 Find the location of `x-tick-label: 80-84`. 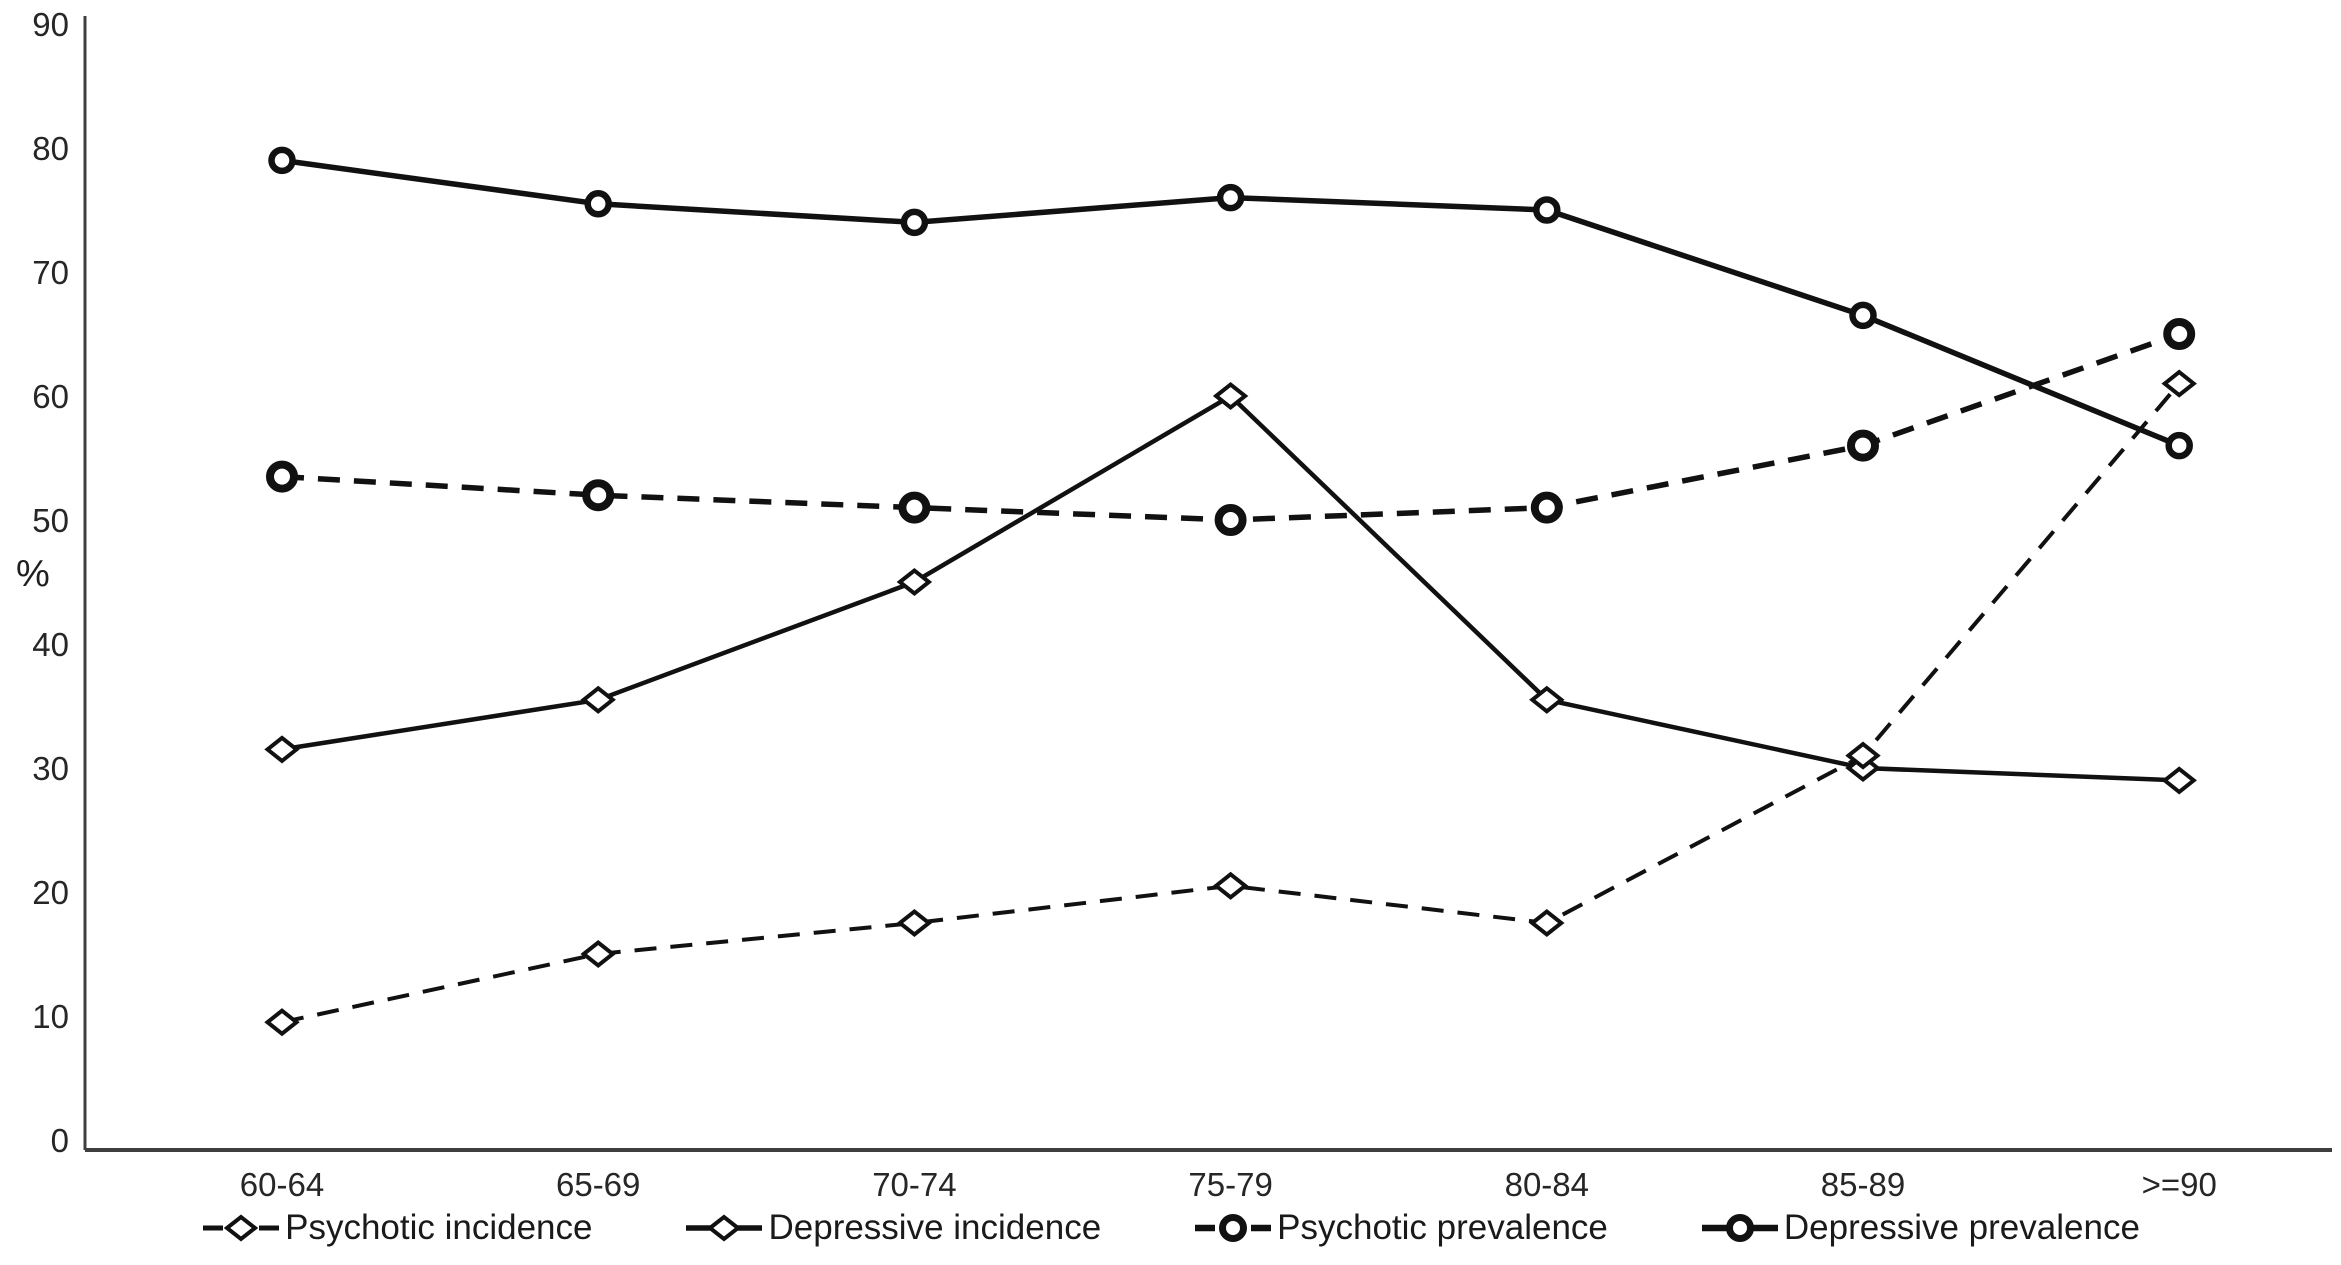

x-tick-label: 80-84 is located at coordinates (1547, 1184).